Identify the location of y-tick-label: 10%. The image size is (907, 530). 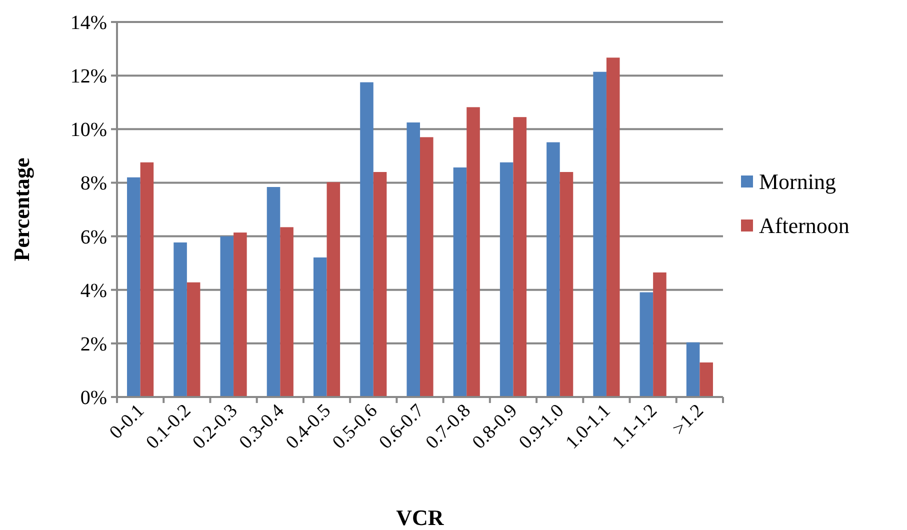
(88, 130).